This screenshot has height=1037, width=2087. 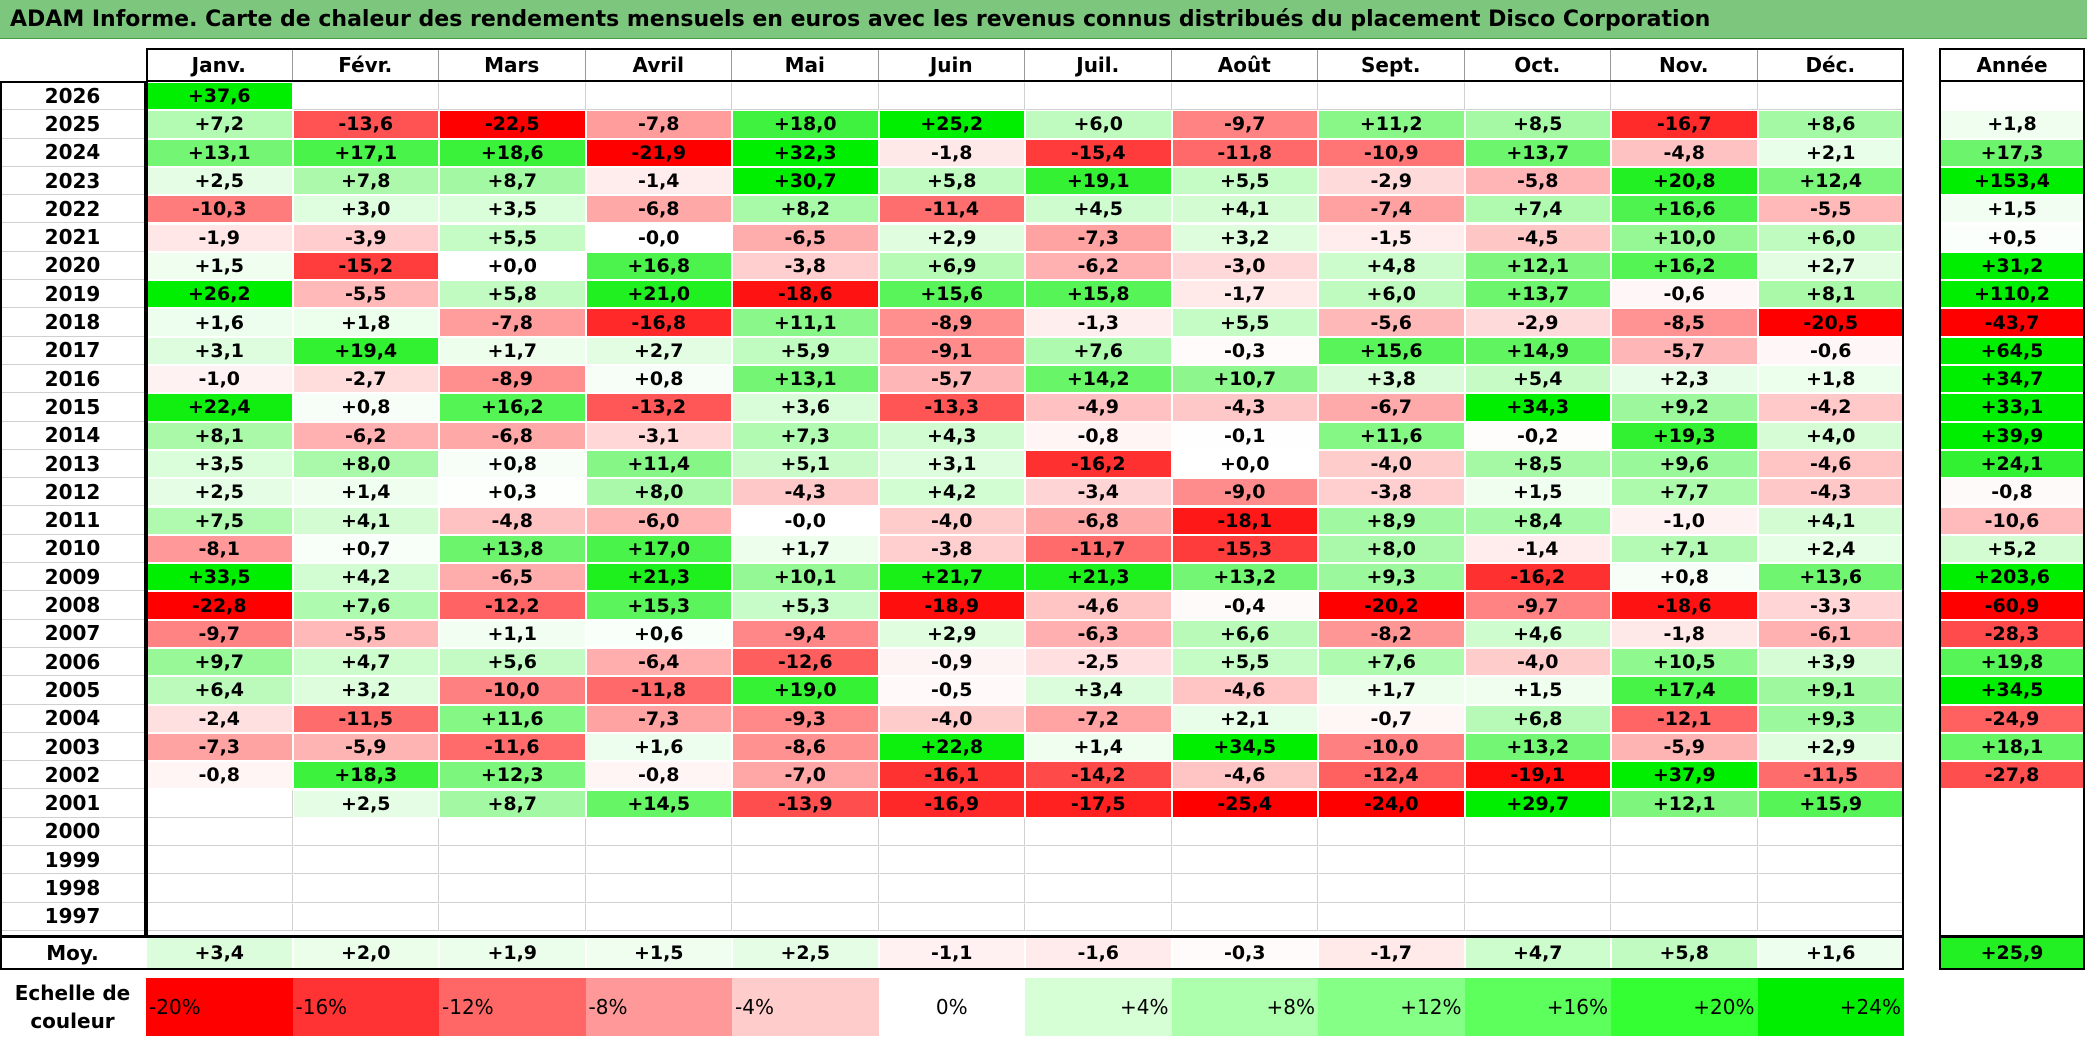 What do you see at coordinates (1830, 690) in the screenshot?
I see `heatmap-cell: +9,1` at bounding box center [1830, 690].